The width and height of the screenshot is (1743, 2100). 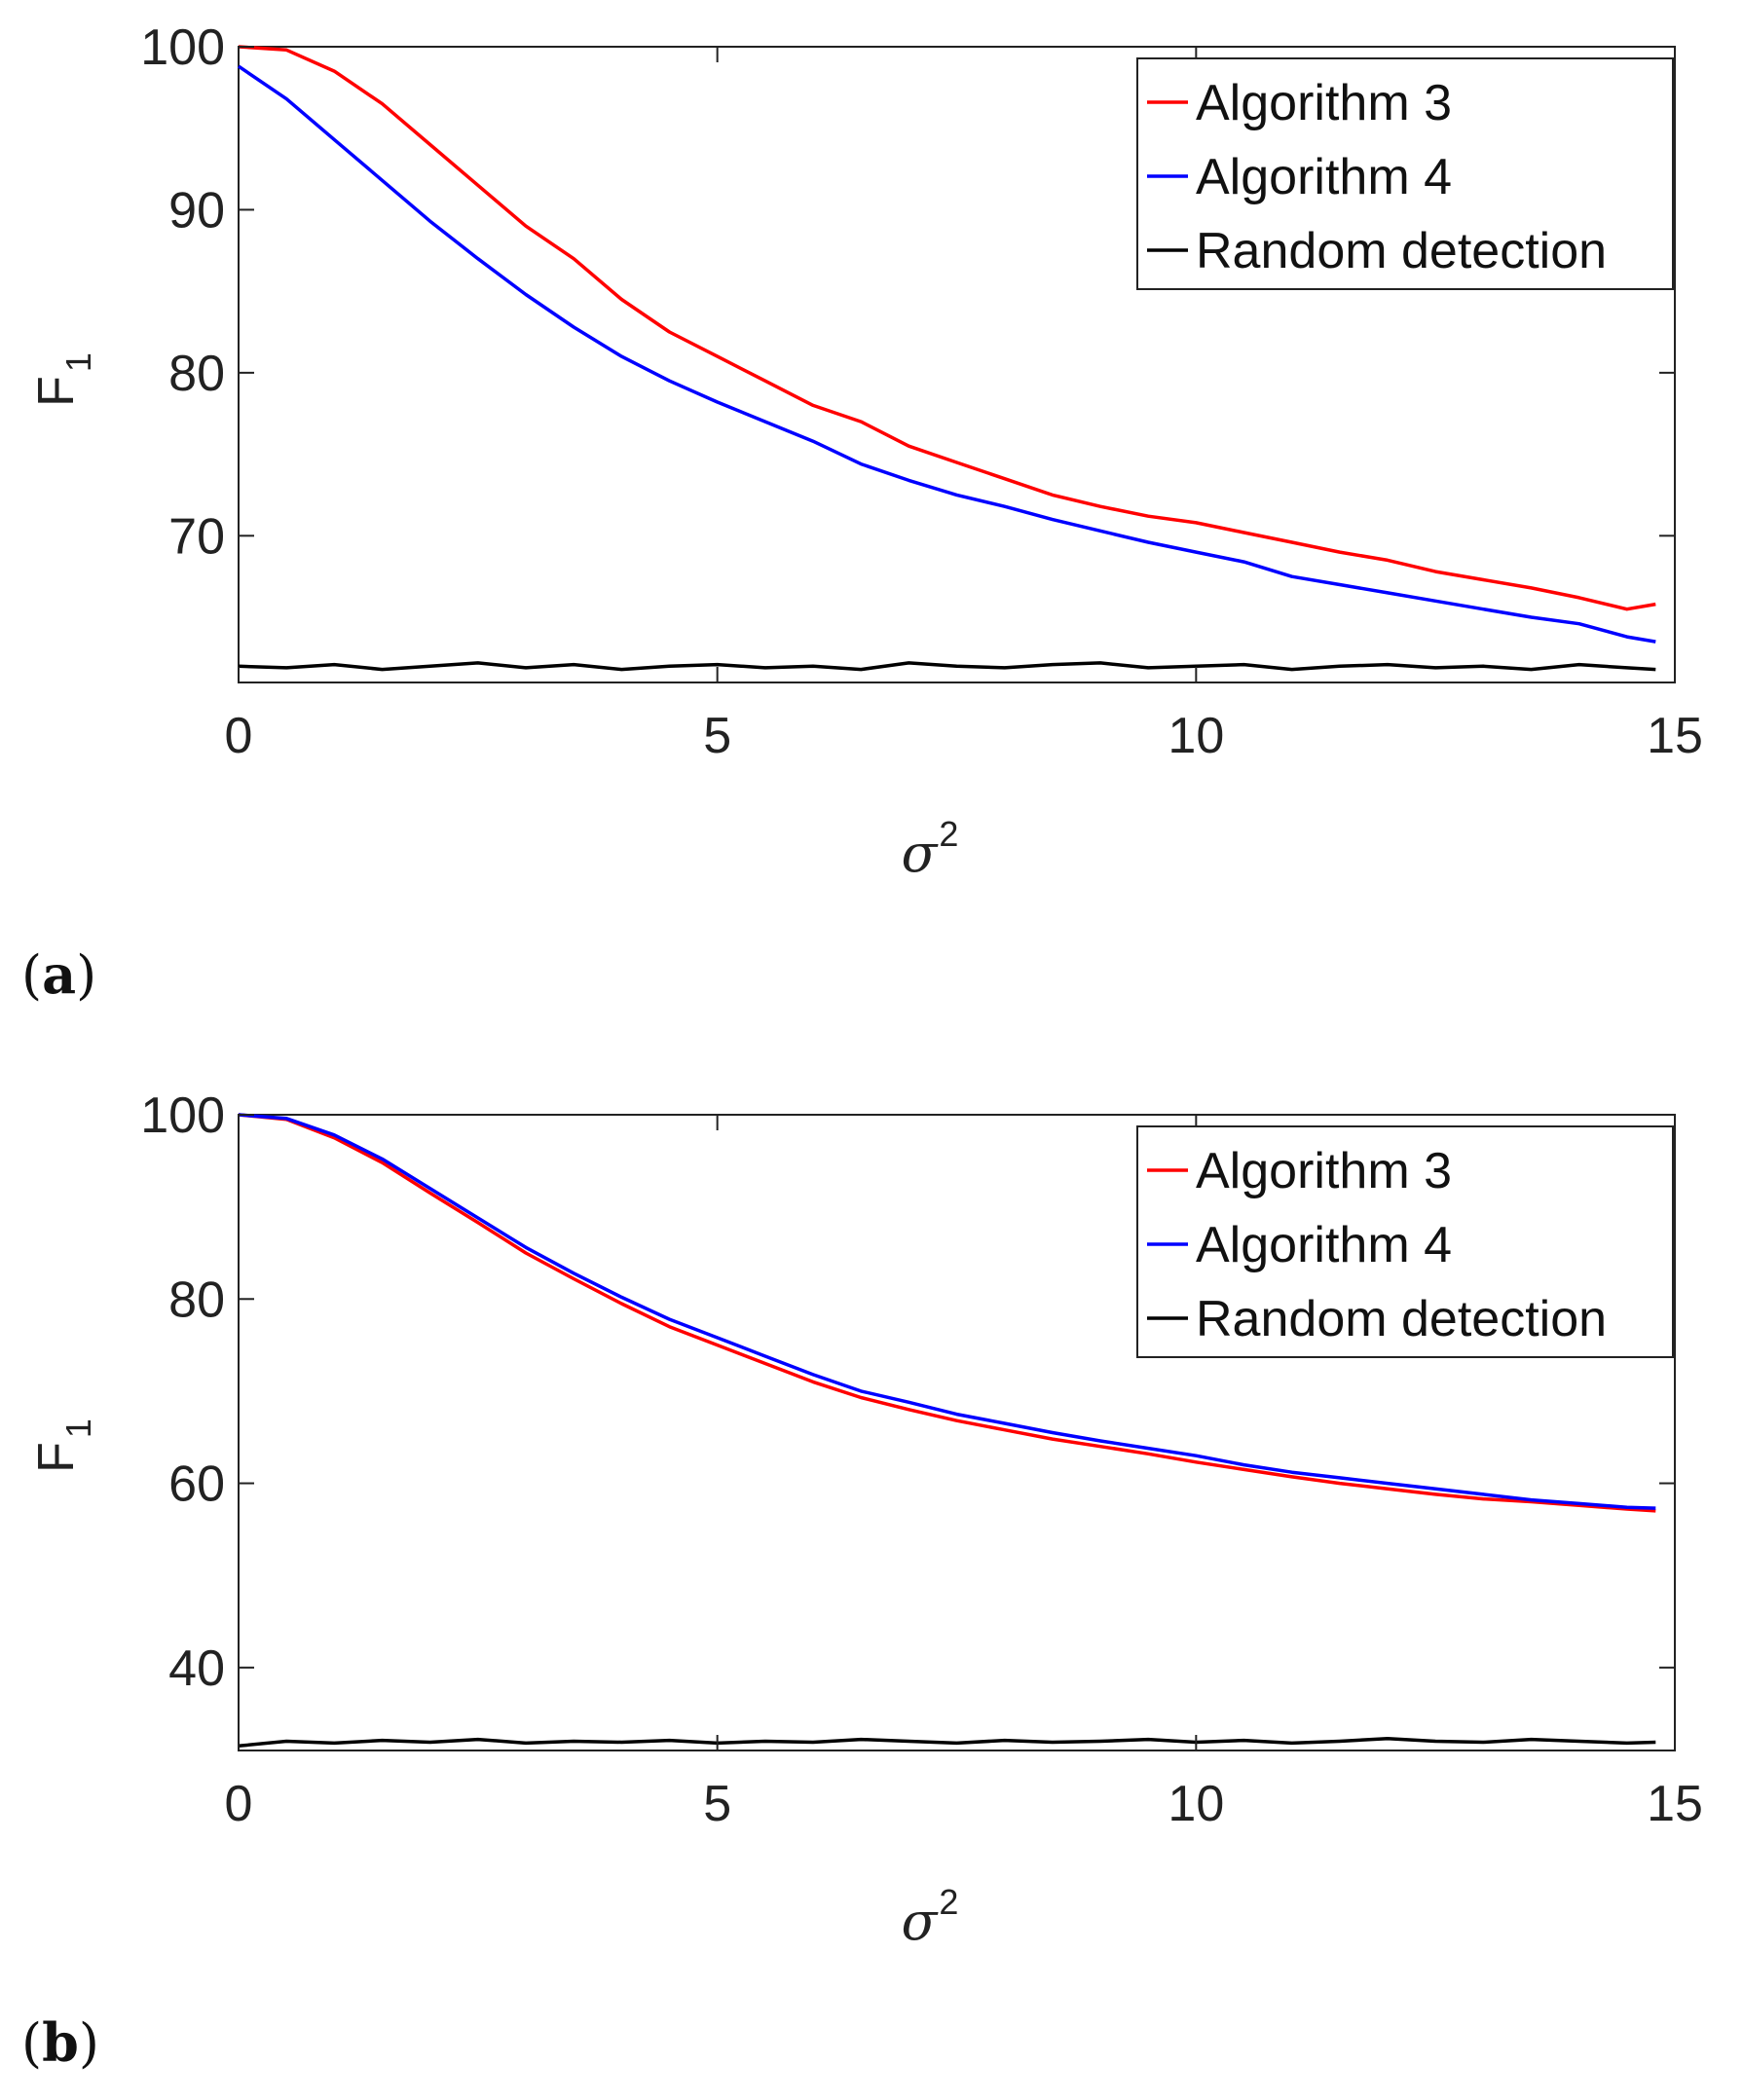 What do you see at coordinates (196, 536) in the screenshot?
I see `y-tick-label: 70` at bounding box center [196, 536].